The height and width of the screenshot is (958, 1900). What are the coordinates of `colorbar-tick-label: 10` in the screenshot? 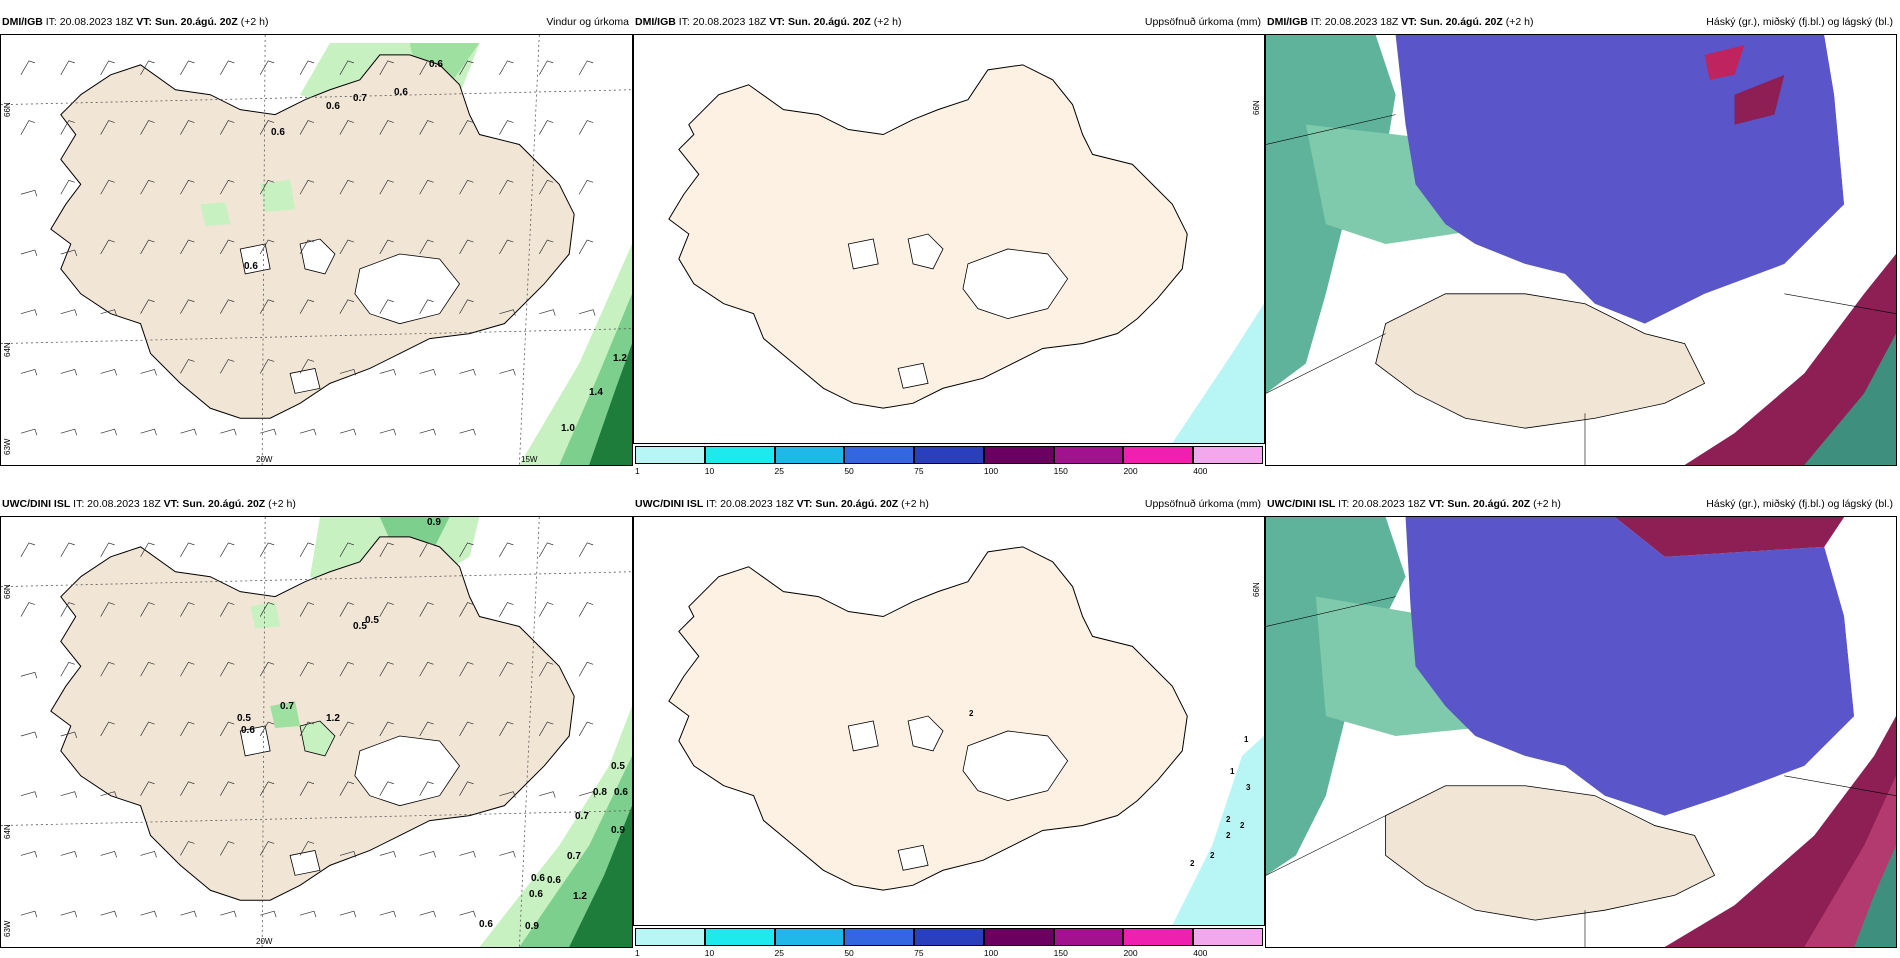 It's located at (709, 471).